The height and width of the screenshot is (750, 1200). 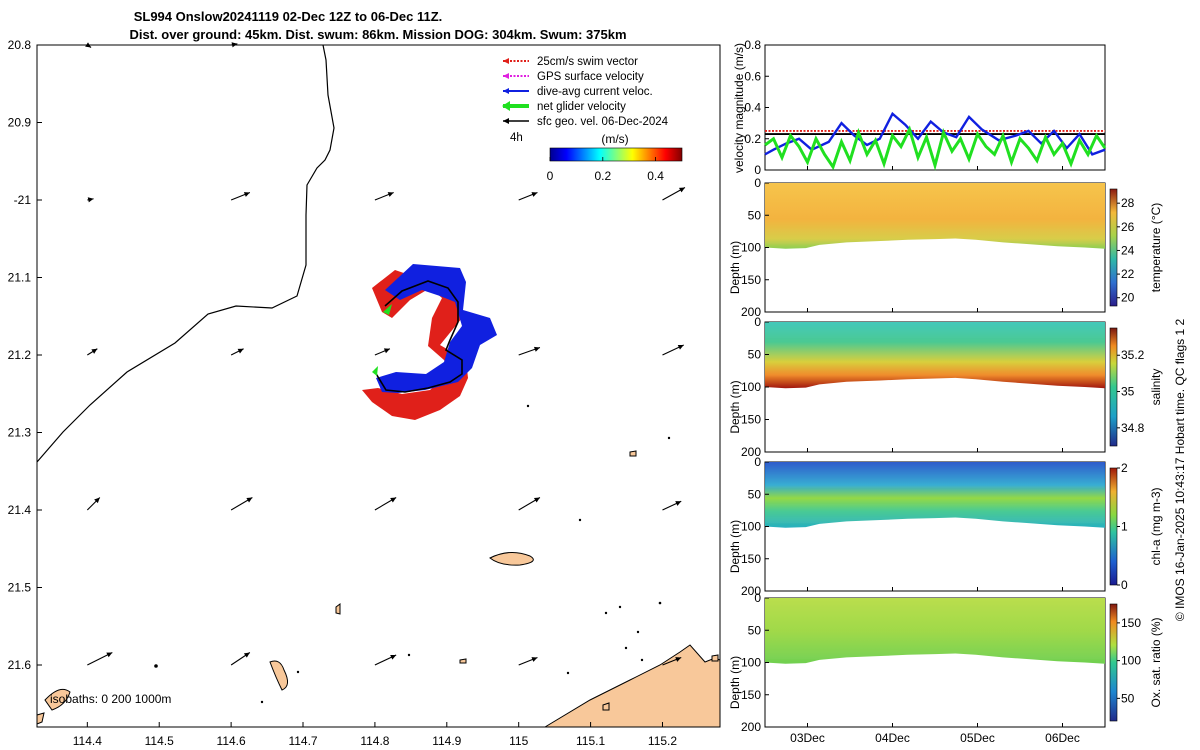 What do you see at coordinates (564, 107) in the screenshot?
I see `legend-net: net glider velocity` at bounding box center [564, 107].